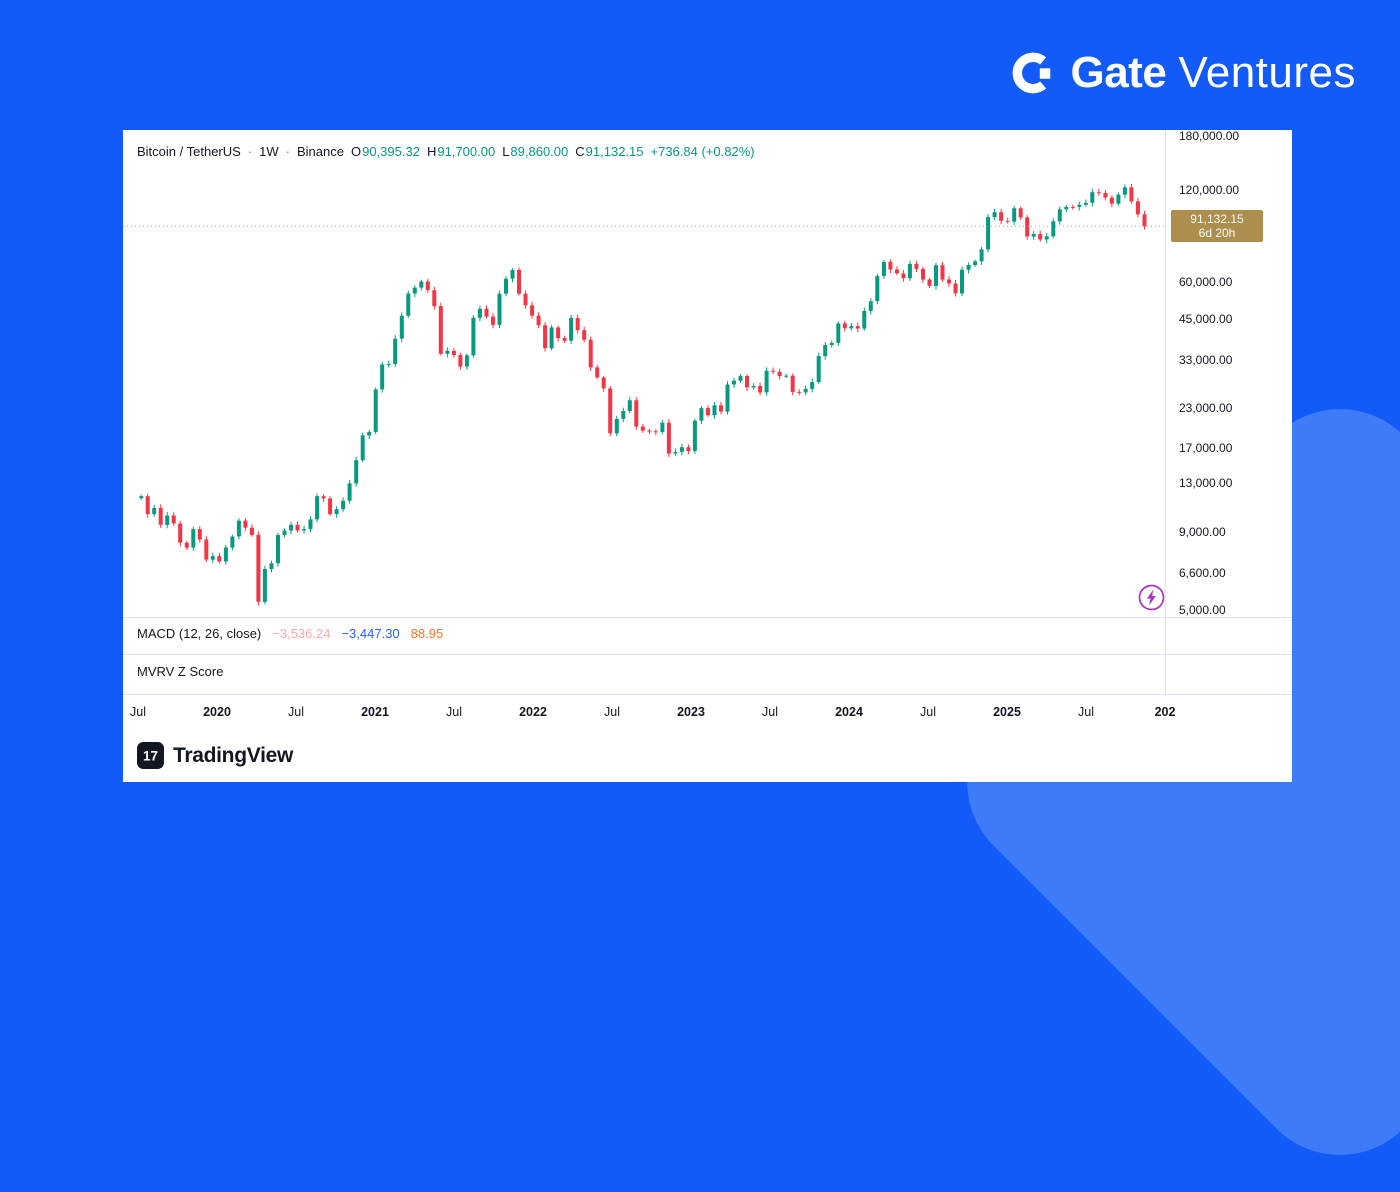 This screenshot has width=1400, height=1192. What do you see at coordinates (1033, 73) in the screenshot?
I see `gate-logo-icon` at bounding box center [1033, 73].